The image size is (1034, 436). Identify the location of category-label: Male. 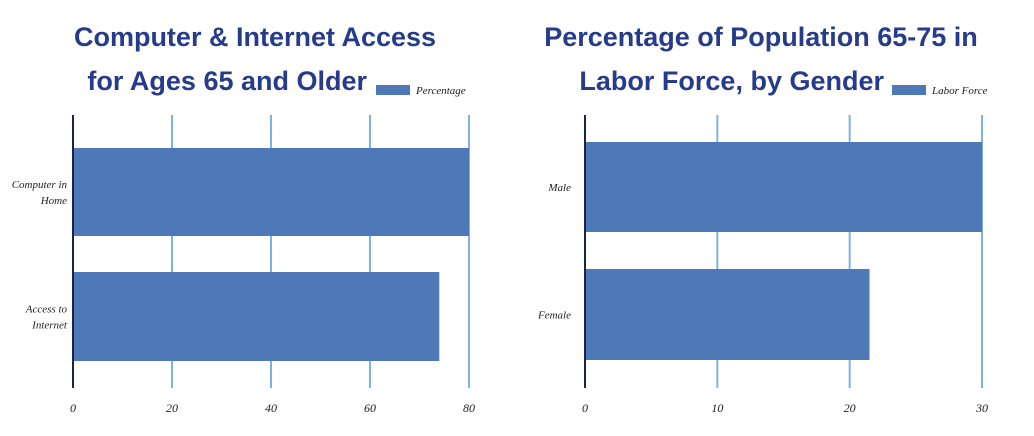
(559, 188).